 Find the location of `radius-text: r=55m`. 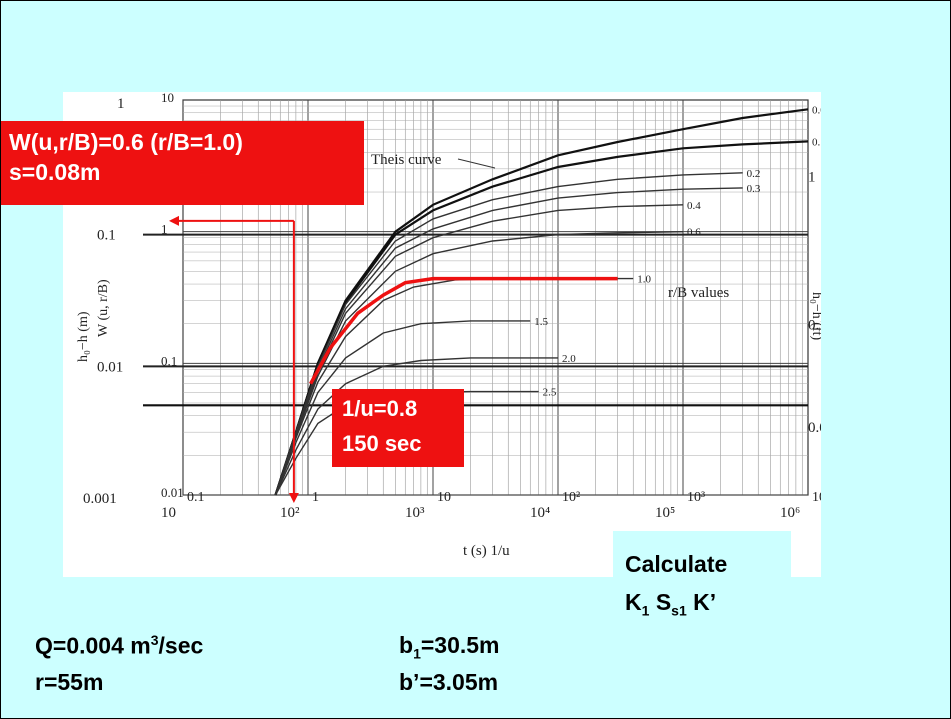

radius-text: r=55m is located at coordinates (69, 682).